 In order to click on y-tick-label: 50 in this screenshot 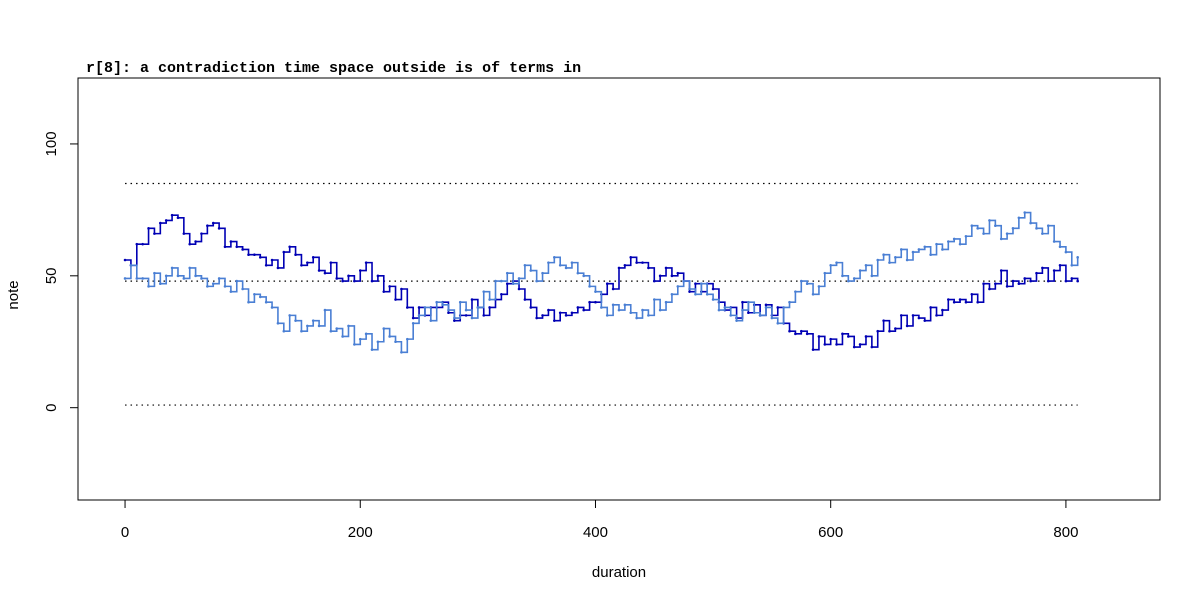, I will do `click(51, 275)`.